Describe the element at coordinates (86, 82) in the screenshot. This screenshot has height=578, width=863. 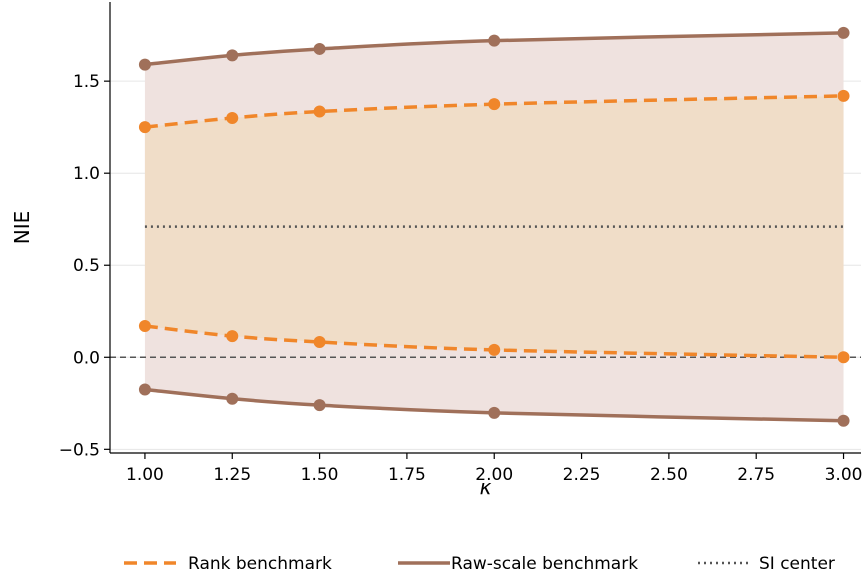
I see `y-tick-label-4: 1.5` at that location.